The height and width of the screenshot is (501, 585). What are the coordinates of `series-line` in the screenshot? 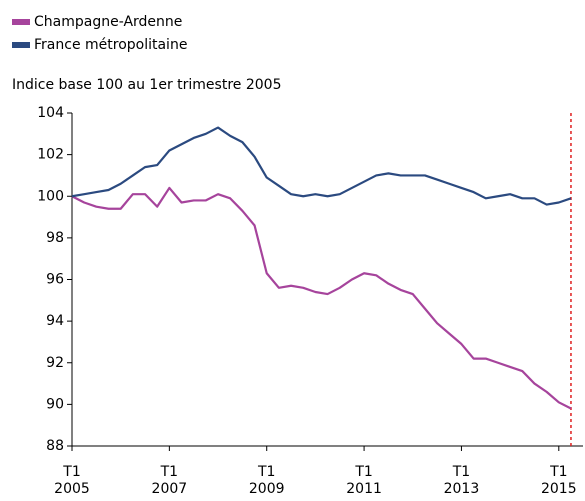 It's located at (321, 166).